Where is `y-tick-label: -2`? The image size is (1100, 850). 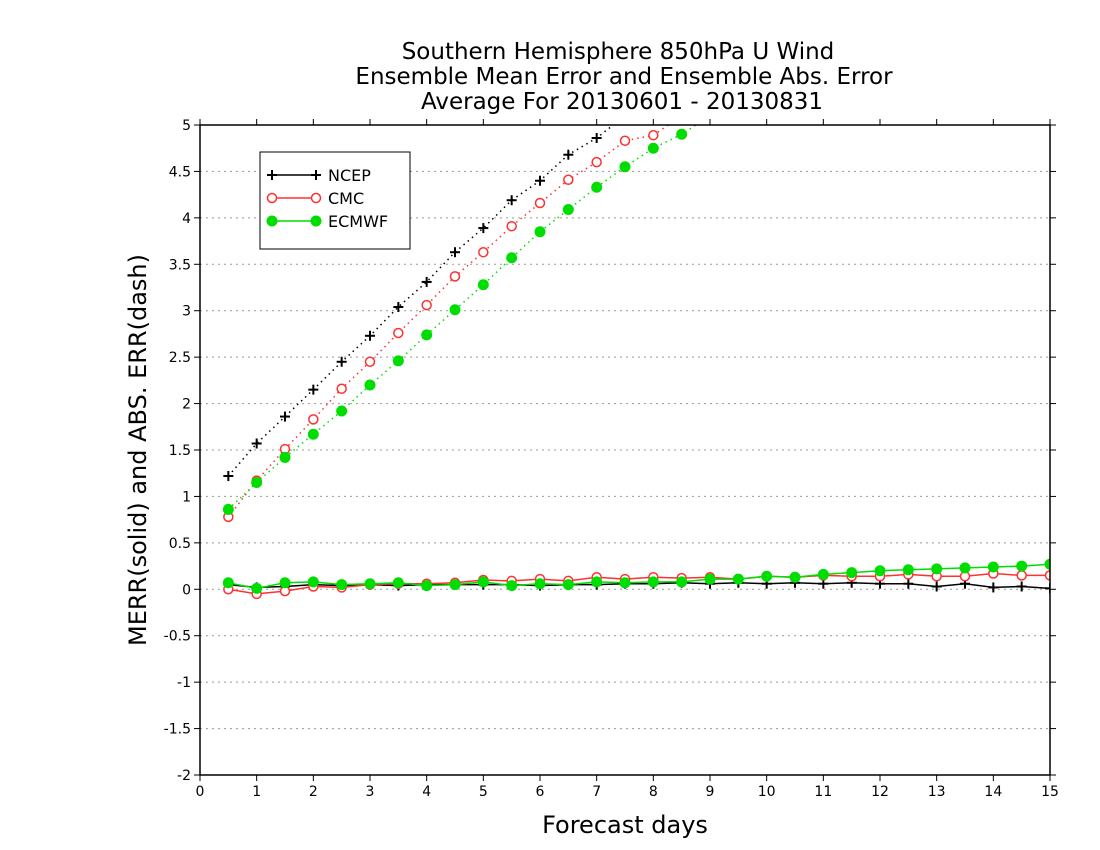
y-tick-label: -2 is located at coordinates (184, 776).